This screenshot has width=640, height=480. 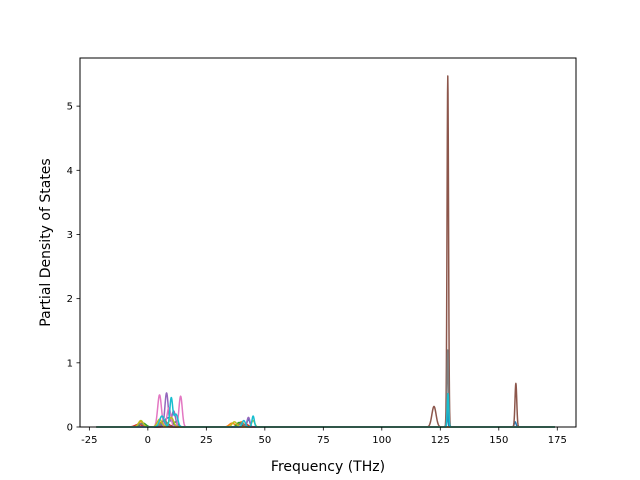 What do you see at coordinates (148, 440) in the screenshot?
I see `x-tick-label: 0` at bounding box center [148, 440].